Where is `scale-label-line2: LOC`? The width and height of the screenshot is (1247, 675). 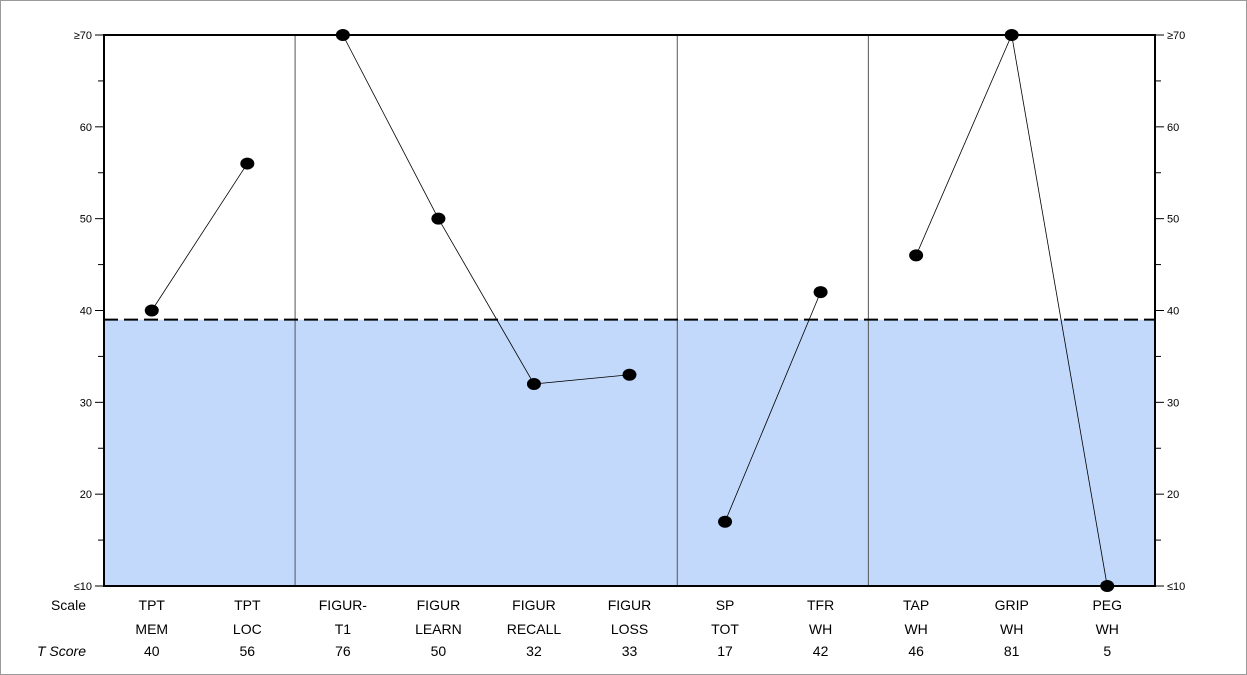
scale-label-line2: LOC is located at coordinates (247, 629).